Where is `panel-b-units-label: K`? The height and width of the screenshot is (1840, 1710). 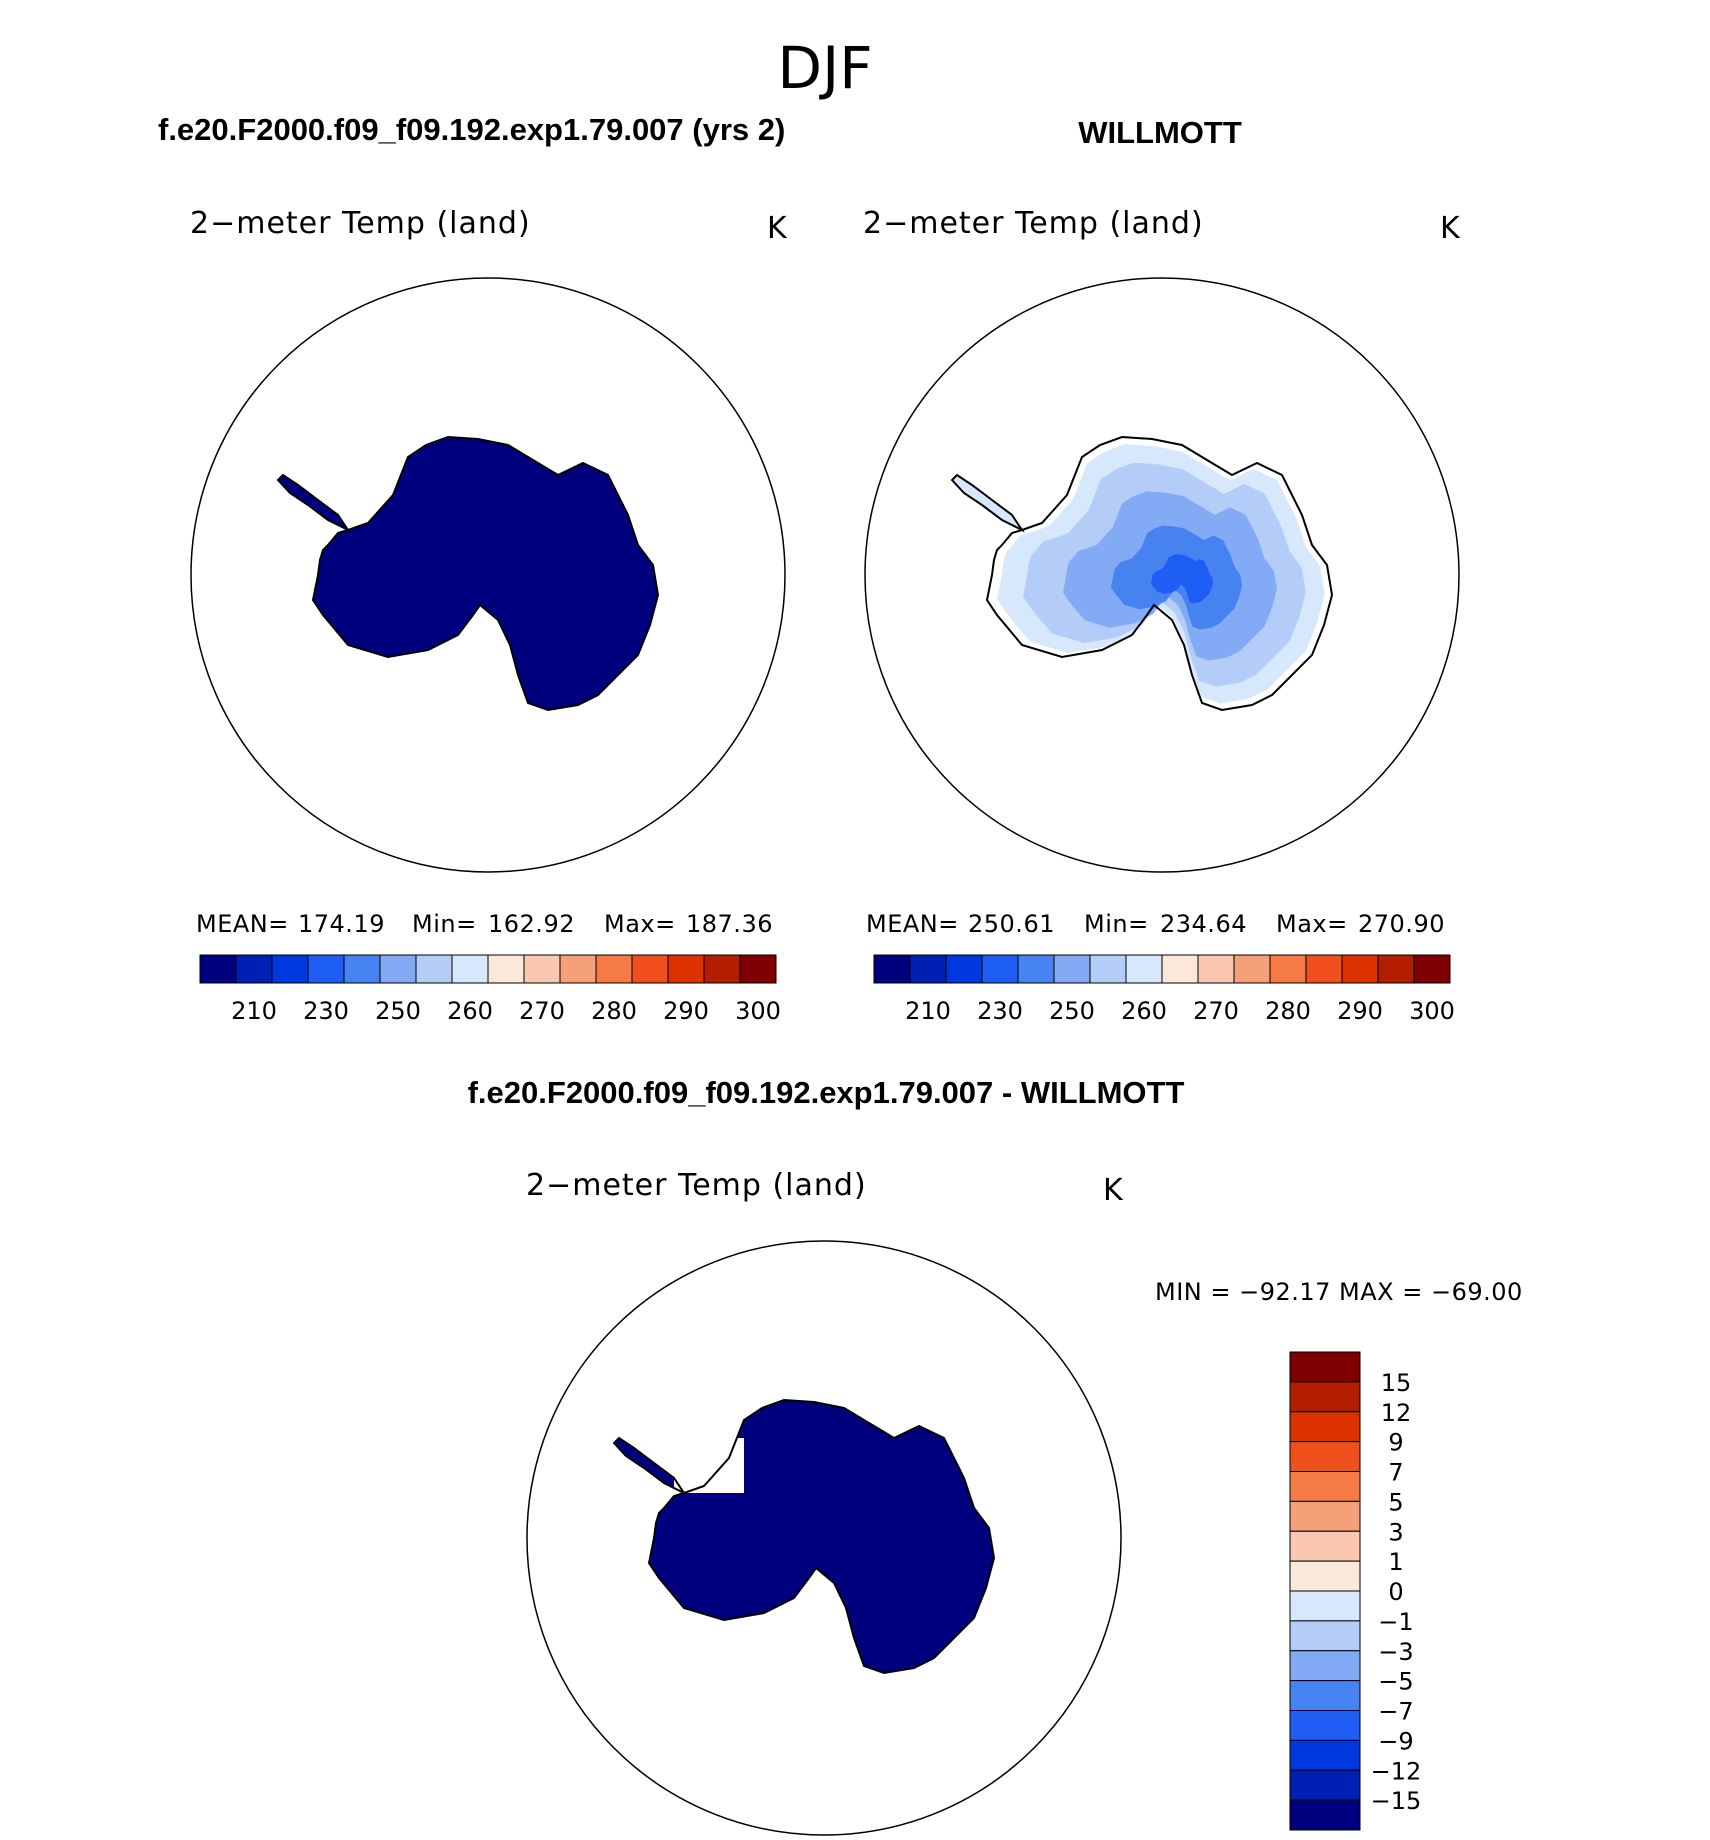 panel-b-units-label: K is located at coordinates (1450, 228).